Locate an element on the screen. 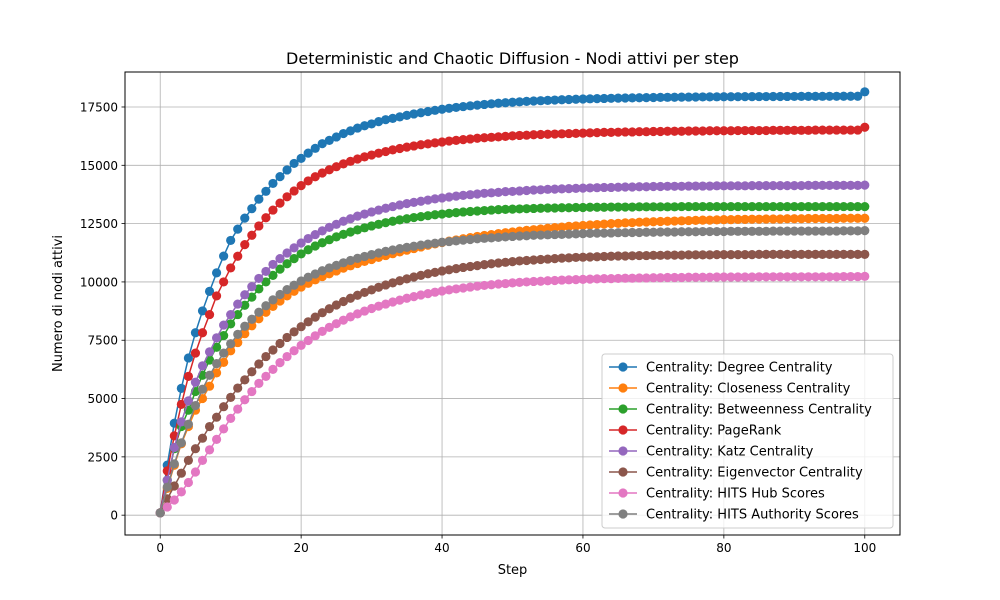 Image resolution: width=1000 pixels, height=600 pixels. legend-marker is located at coordinates (623, 388).